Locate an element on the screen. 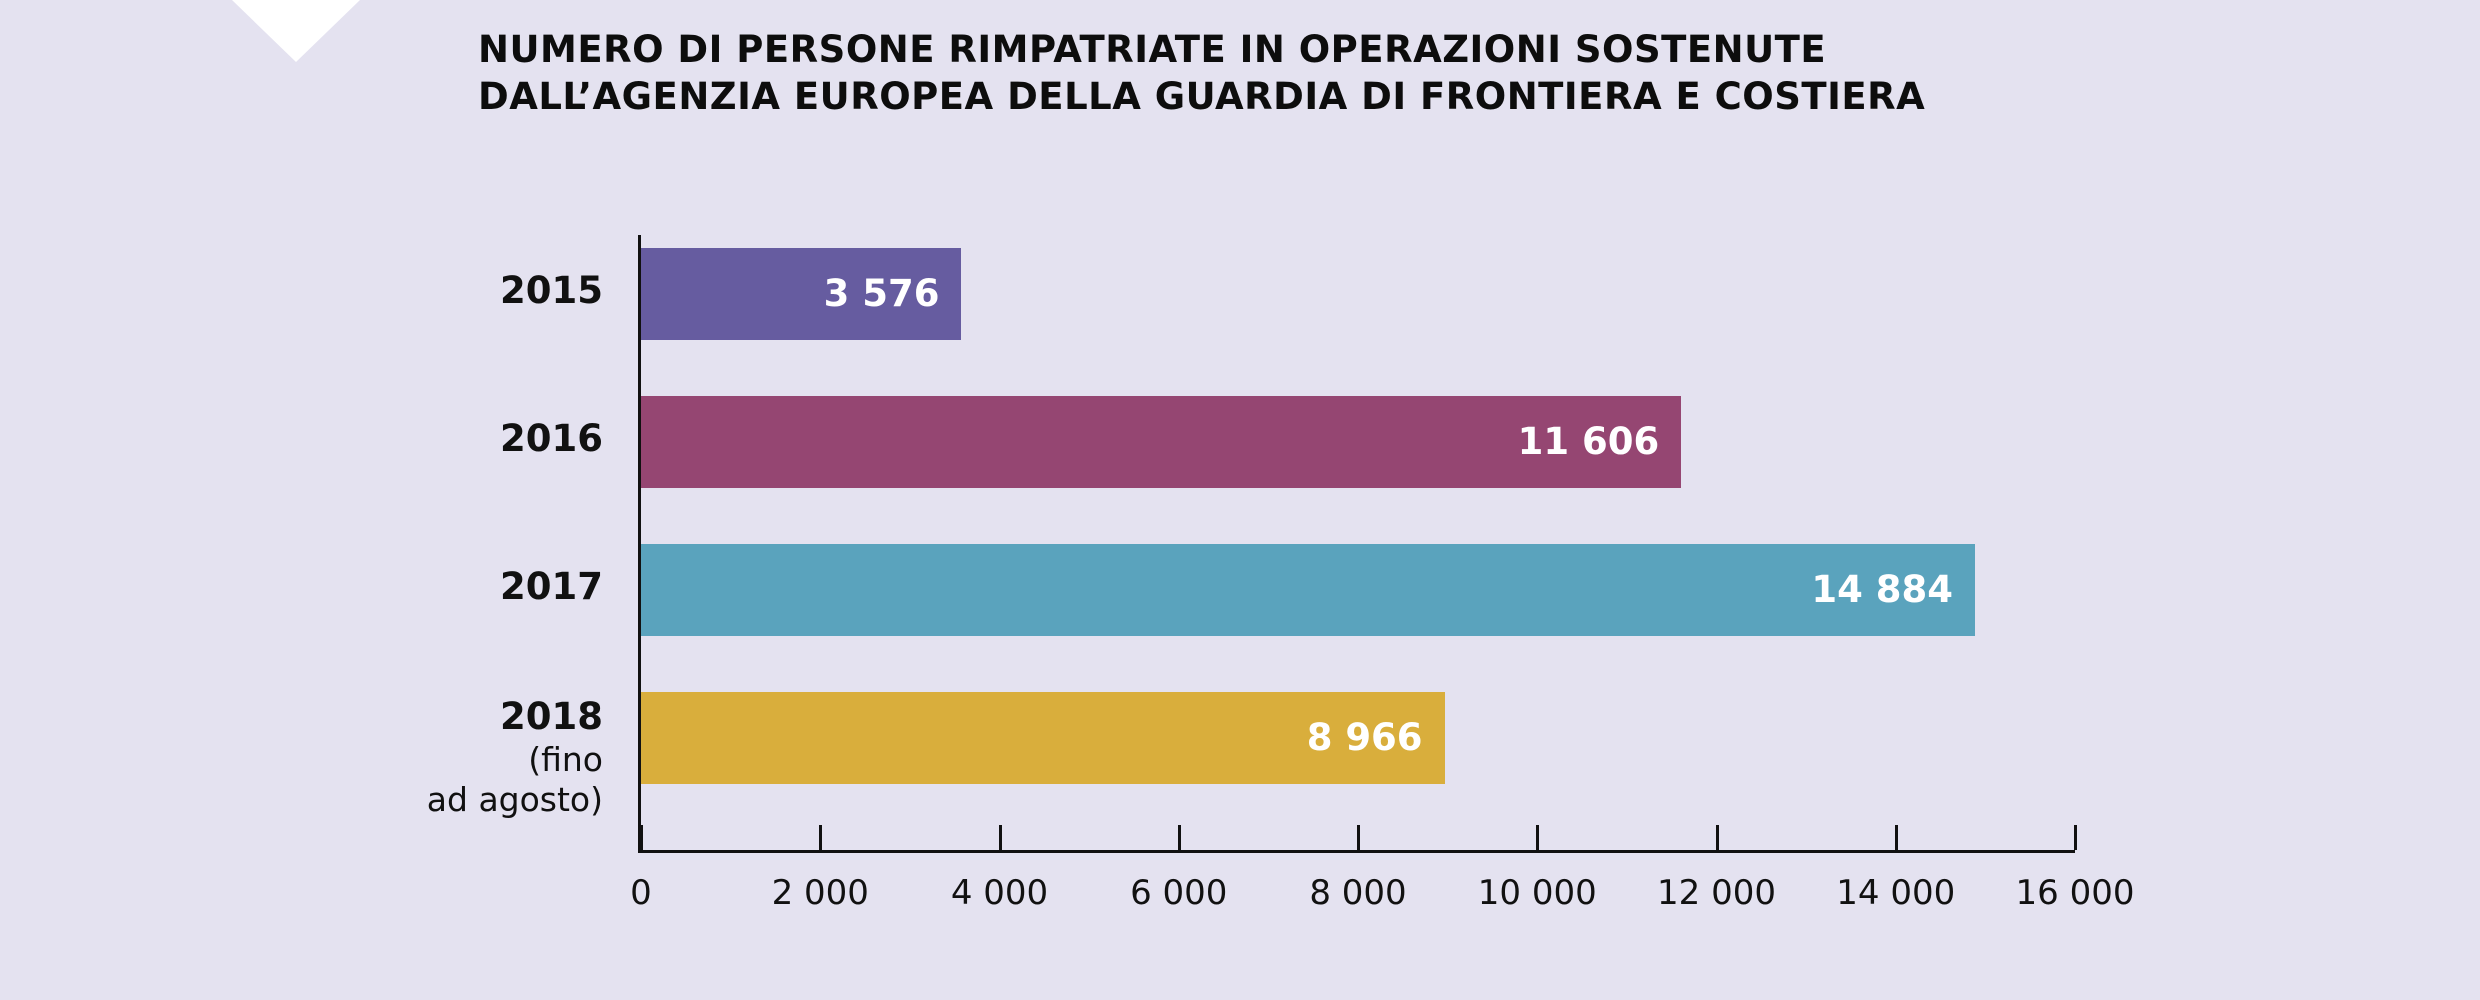  bar-value-label: 14 884 is located at coordinates (1882, 589).